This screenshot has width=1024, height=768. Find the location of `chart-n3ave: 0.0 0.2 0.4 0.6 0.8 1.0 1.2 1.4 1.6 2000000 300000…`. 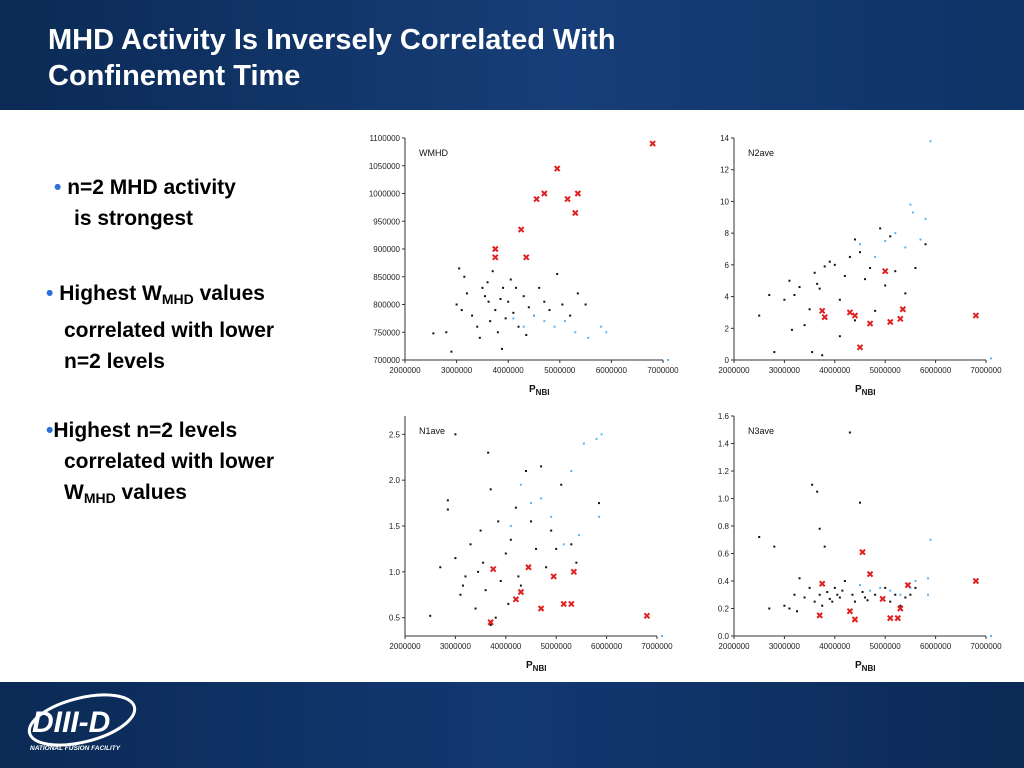

chart-n3ave: 0.0 0.2 0.4 0.6 0.8 1.0 1.2 1.4 1.6 2000000 300000… is located at coordinates (860, 542).